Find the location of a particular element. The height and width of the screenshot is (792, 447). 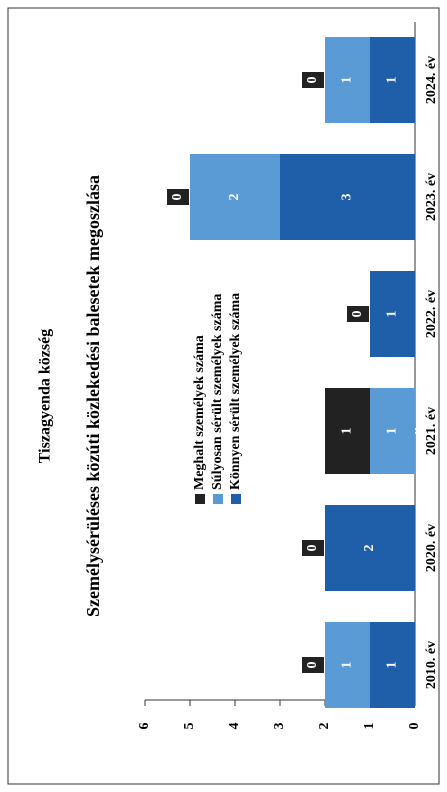

y-tick-label: 0 is located at coordinates (414, 726).